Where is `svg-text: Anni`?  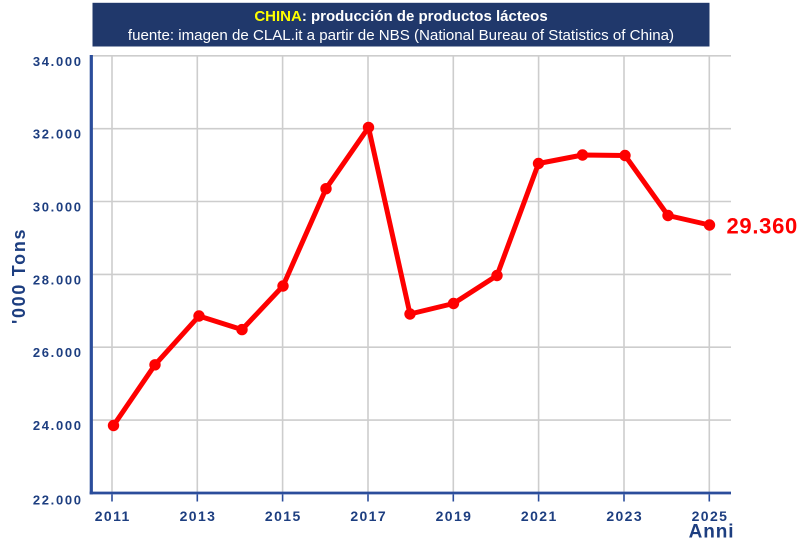
svg-text: Anni is located at coordinates (712, 532).